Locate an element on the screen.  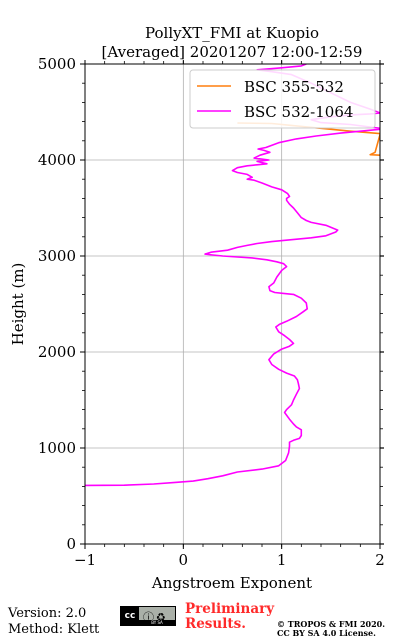
y-tick-label: 3000 is located at coordinates (57, 256).